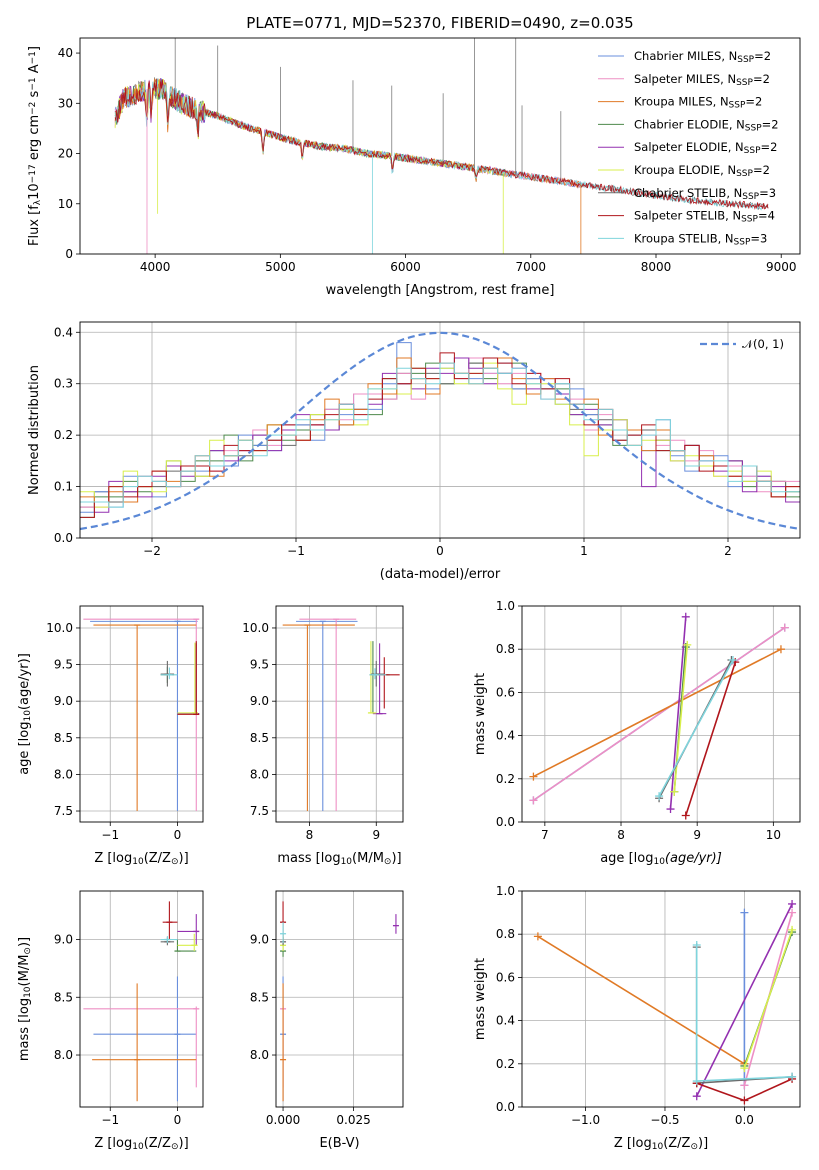 This screenshot has width=819, height=1170. Describe the element at coordinates (688, 193) in the screenshot. I see `legend-label-part: Chabrier STELIB, N` at that location.